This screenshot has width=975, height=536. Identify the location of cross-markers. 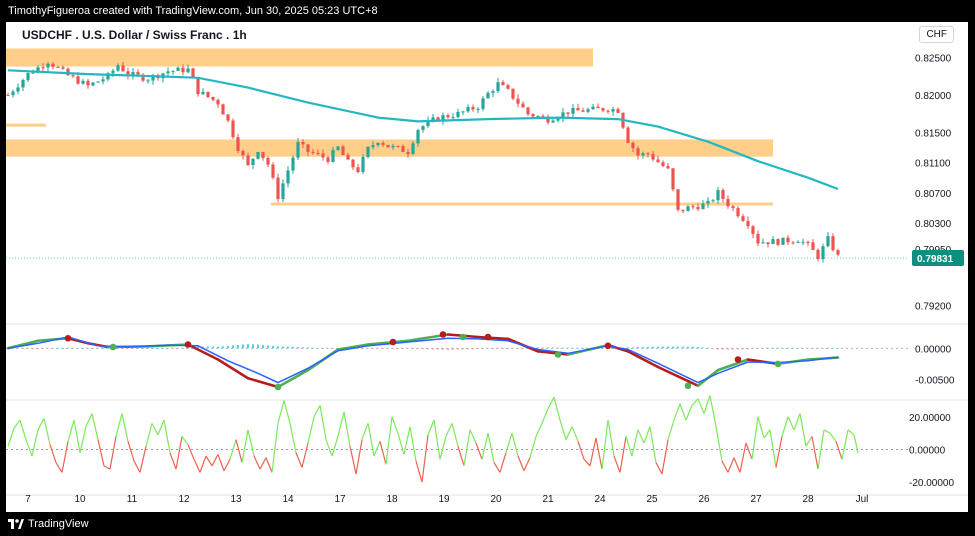
(423, 361).